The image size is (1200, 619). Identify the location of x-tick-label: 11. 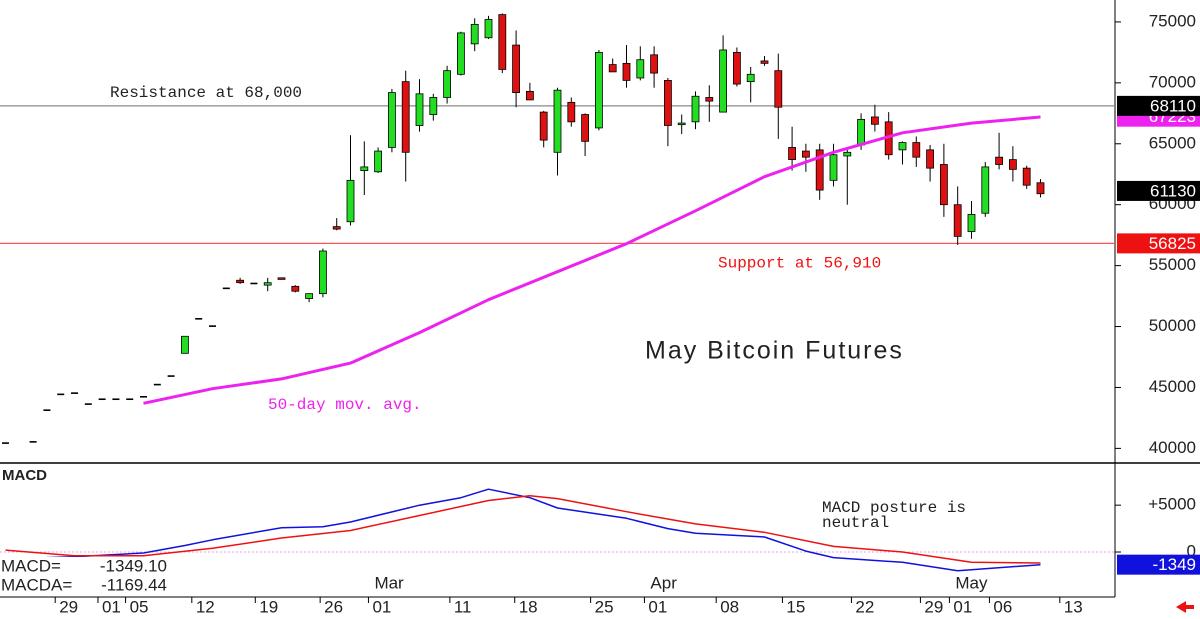
(463, 606).